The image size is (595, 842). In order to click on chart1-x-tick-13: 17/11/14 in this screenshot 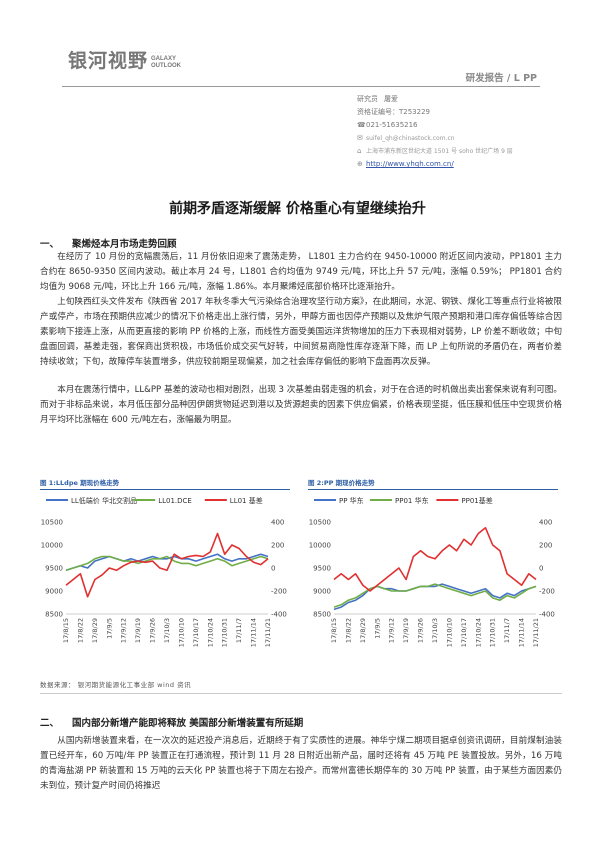, I will do `click(254, 632)`.